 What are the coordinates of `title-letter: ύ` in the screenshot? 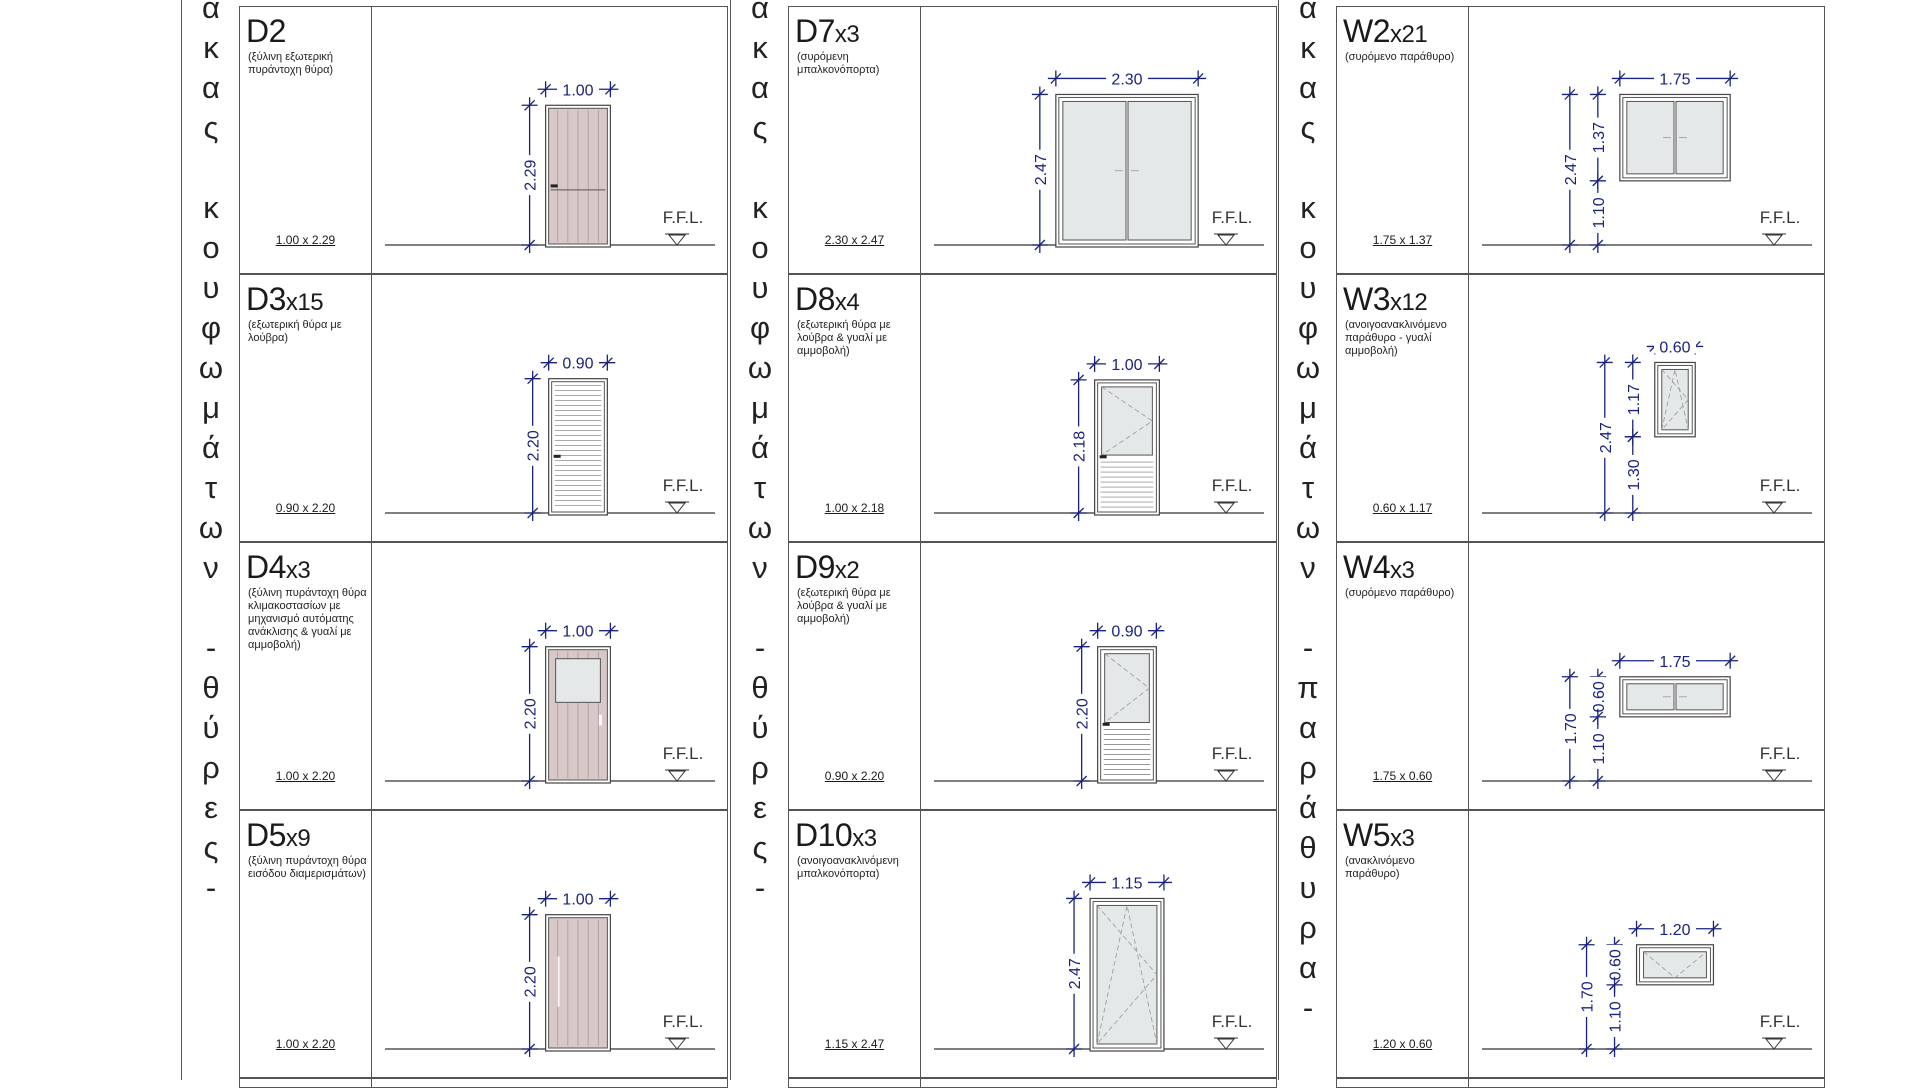 It's located at (760, 727).